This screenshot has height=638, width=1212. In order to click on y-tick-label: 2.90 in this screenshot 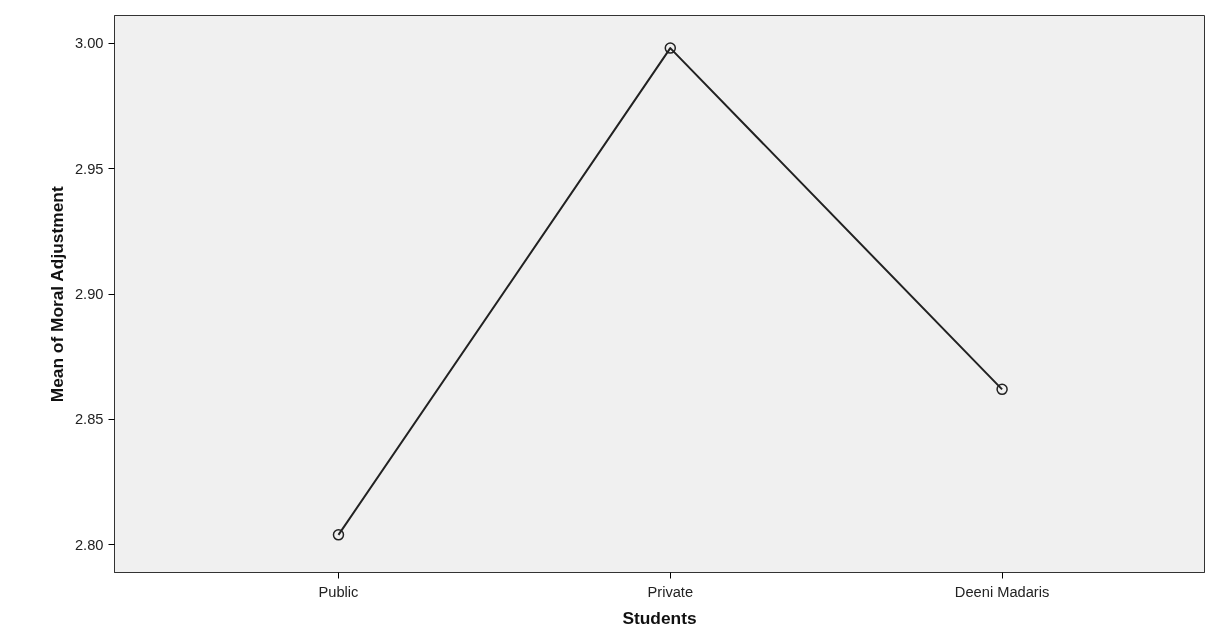, I will do `click(89, 294)`.